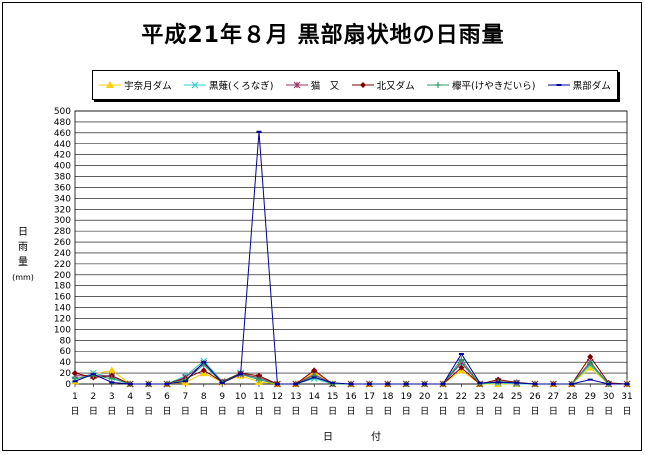 This screenshot has height=455, width=646. I want to click on legend-item-1: 宇奈月ダム, so click(135, 85).